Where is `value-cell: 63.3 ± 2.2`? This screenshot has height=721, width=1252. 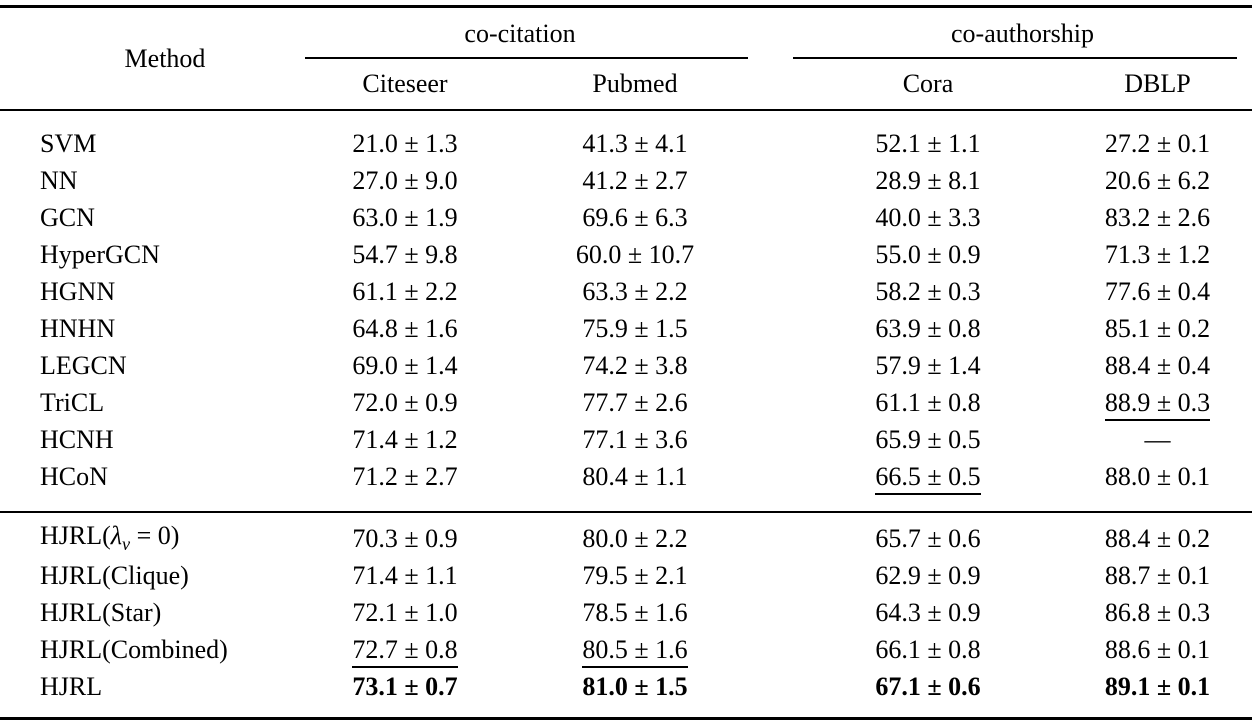 value-cell: 63.3 ± 2.2 is located at coordinates (635, 291).